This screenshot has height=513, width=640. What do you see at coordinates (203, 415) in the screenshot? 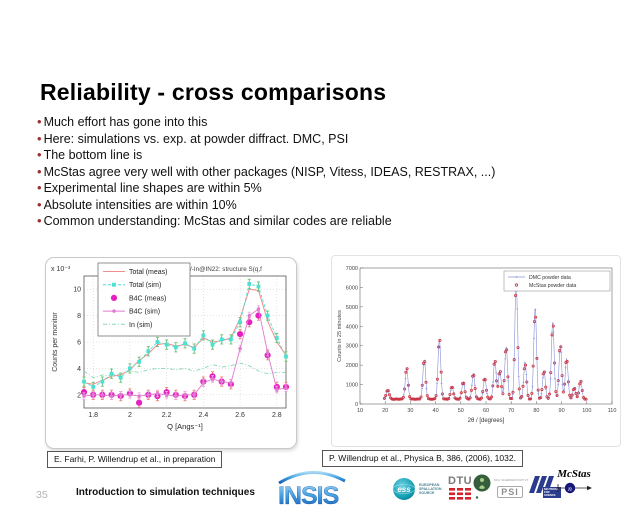
I see `svg-text: 2.4` at bounding box center [203, 415].